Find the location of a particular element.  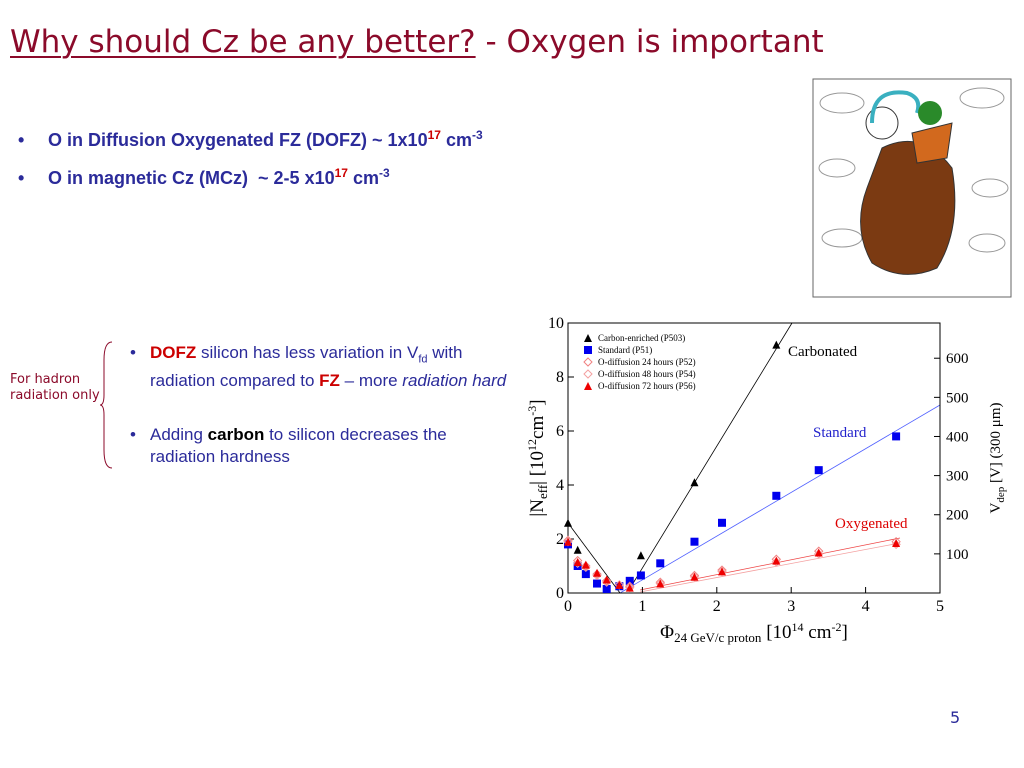

plant is located at coordinates (930, 113).